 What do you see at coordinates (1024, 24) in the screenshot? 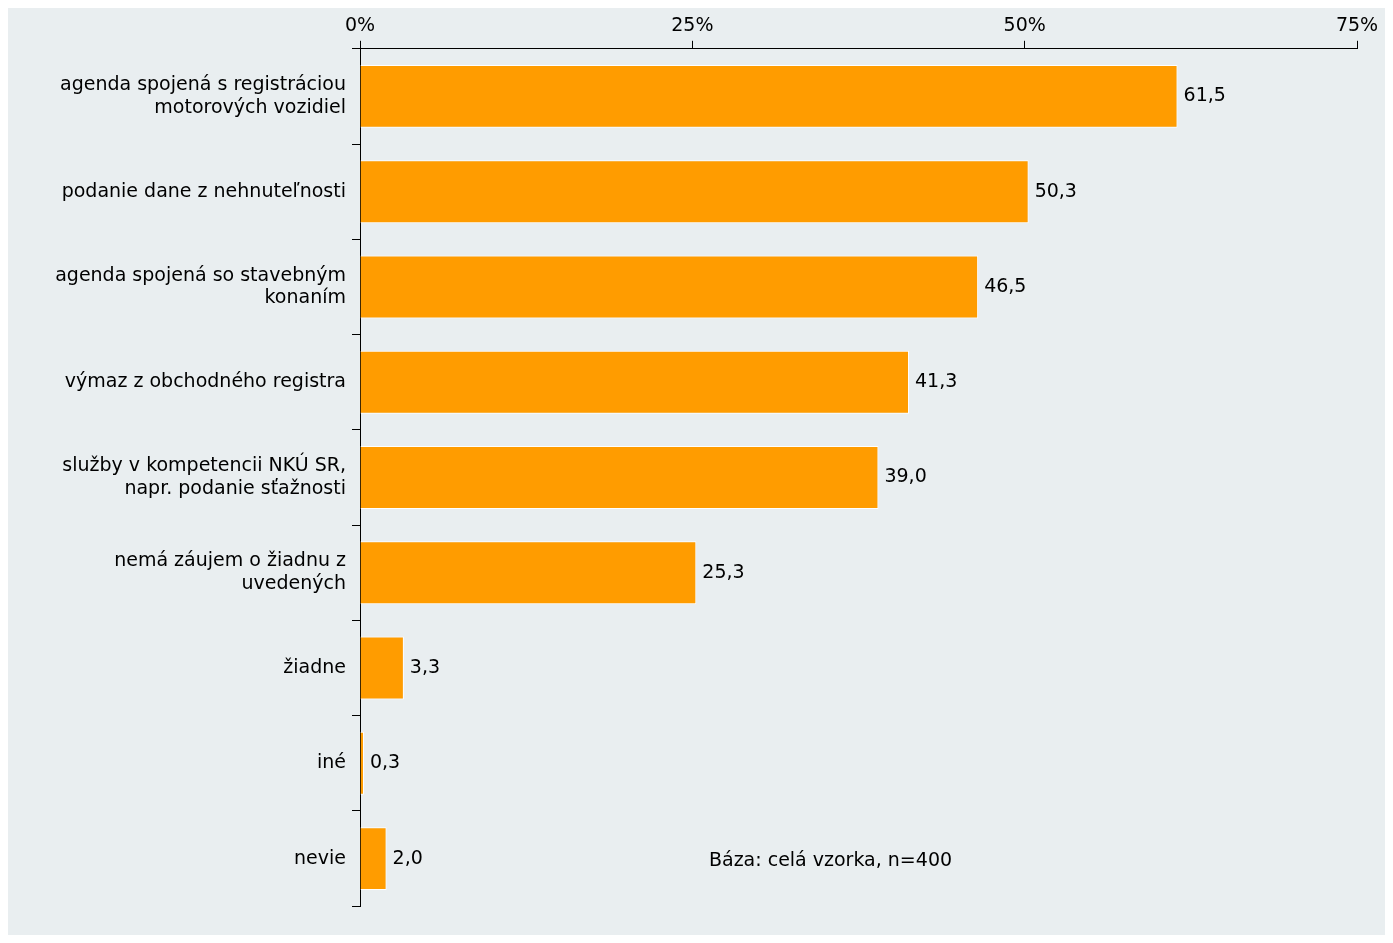
I see `x-tick-label: 50%` at bounding box center [1024, 24].